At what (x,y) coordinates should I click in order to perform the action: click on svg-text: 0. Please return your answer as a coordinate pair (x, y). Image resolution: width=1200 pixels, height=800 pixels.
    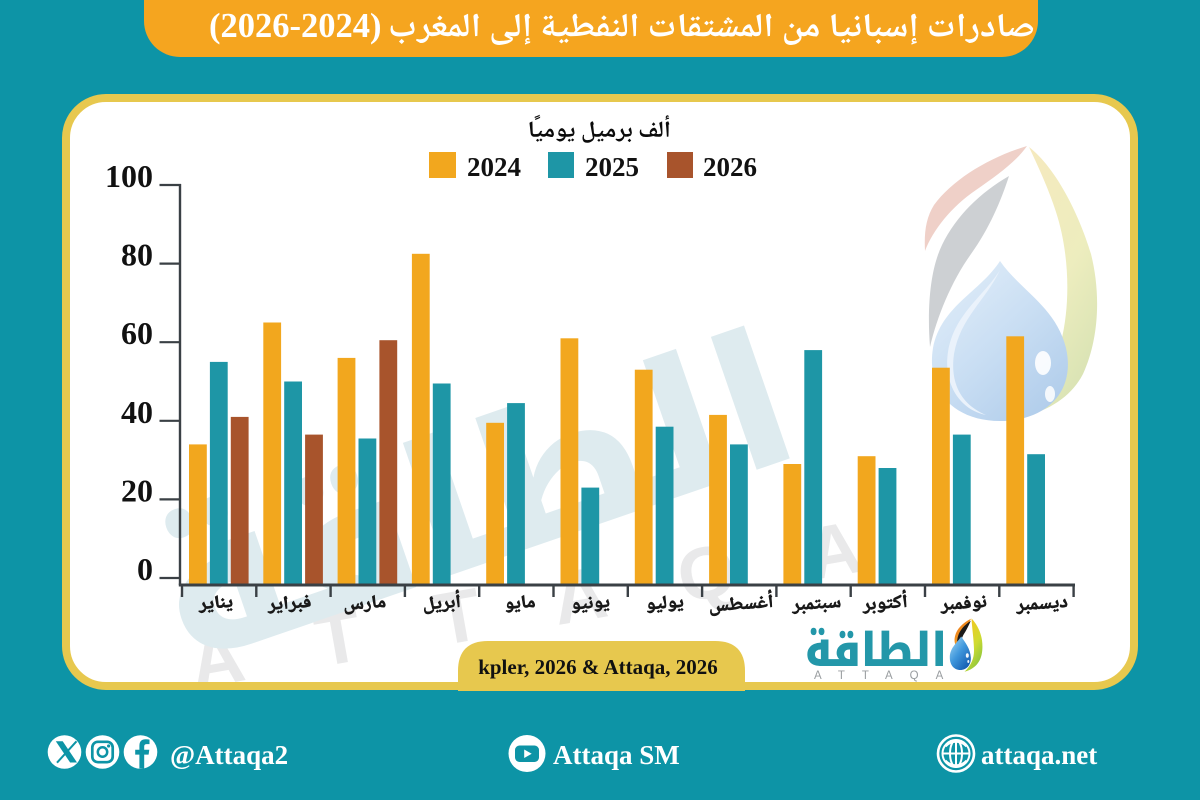
    Looking at the image, I should click on (145, 569).